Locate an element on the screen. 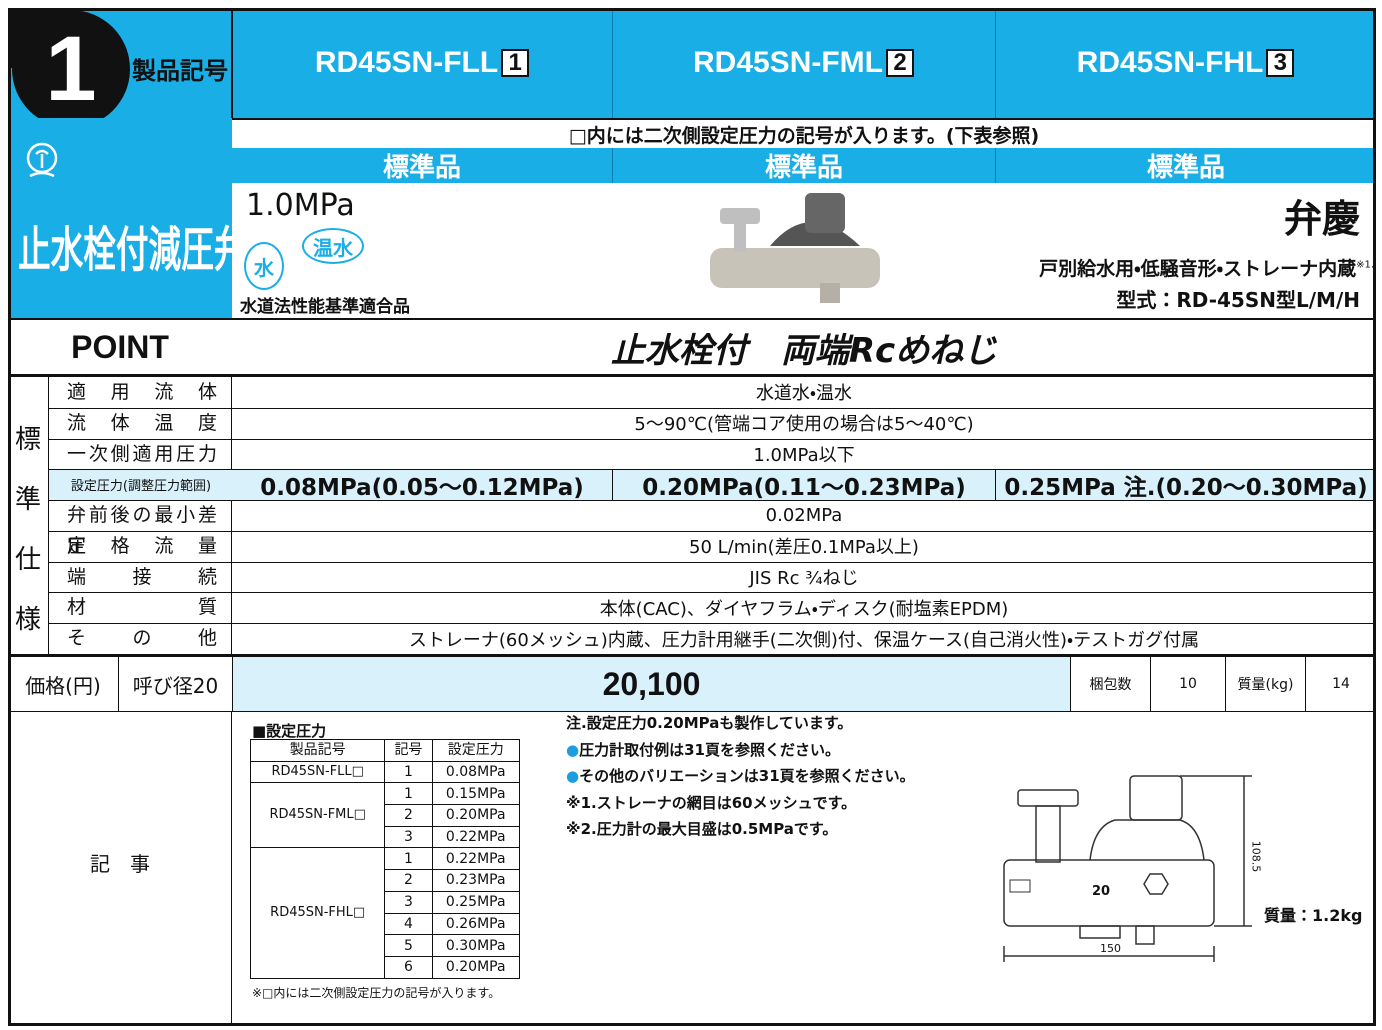 Image resolution: width=1382 pixels, height=1030 pixels. spec-label: 定格流量 is located at coordinates (142, 545).